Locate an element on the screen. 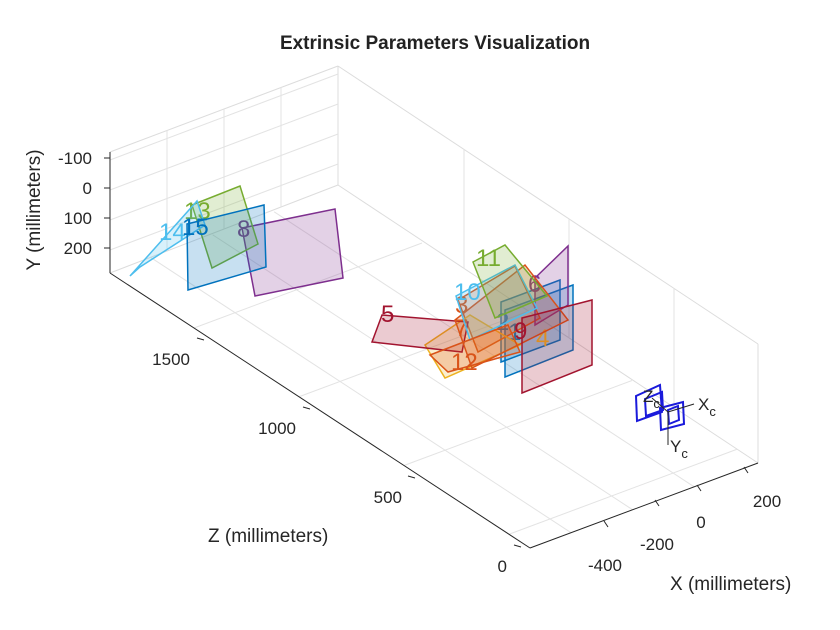  z-tick-label: 500 is located at coordinates (388, 497).